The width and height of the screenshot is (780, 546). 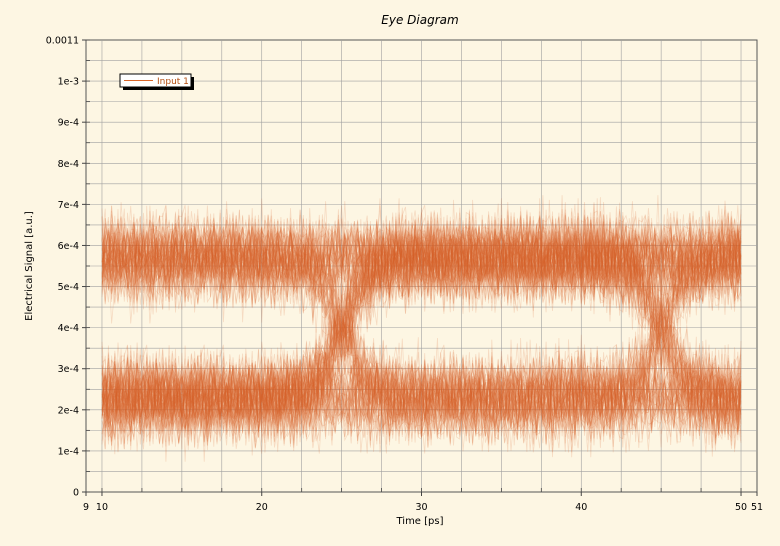 I want to click on y-tick-label: 1e-3, so click(x=68, y=82).